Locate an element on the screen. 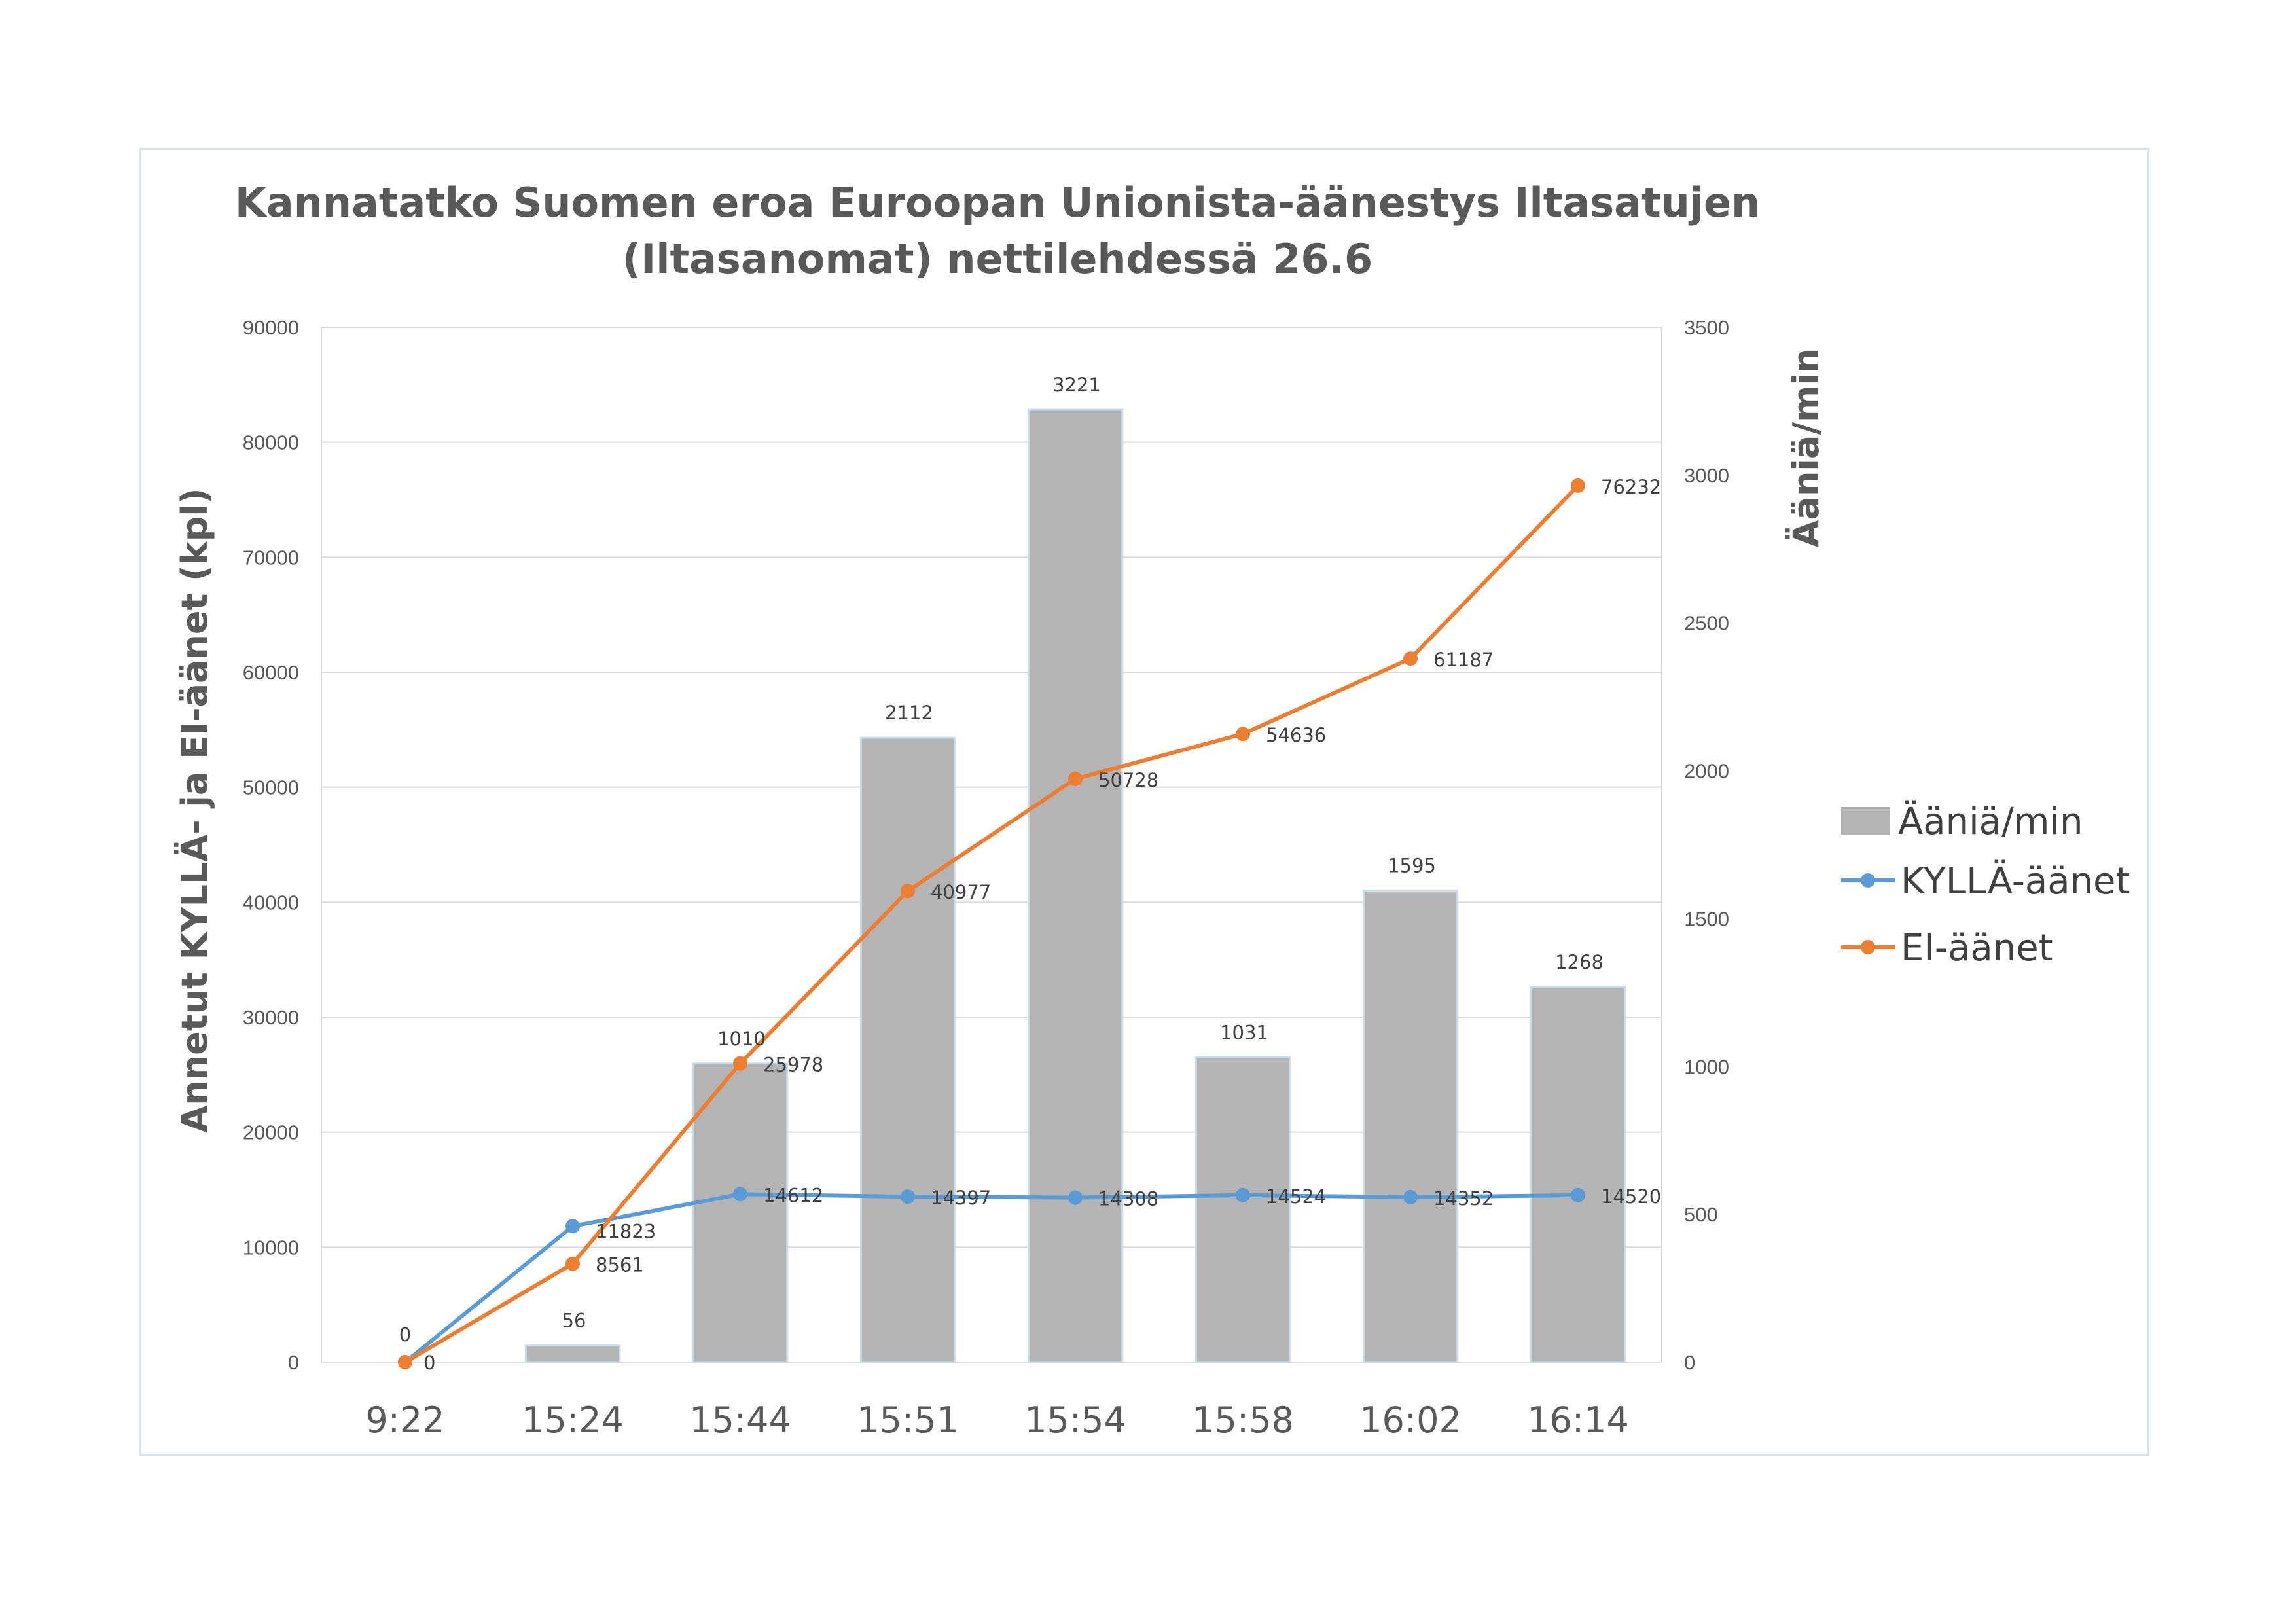 This screenshot has height=1624, width=2296. x-tick-label: 15:44 is located at coordinates (740, 1420).